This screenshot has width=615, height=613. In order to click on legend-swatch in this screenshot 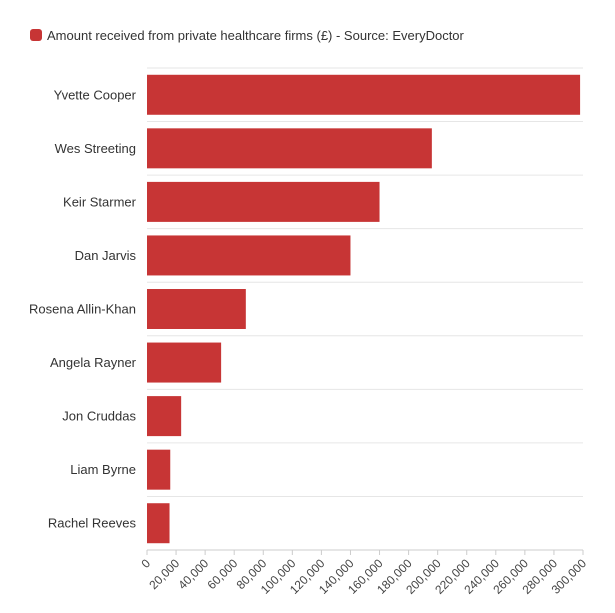, I will do `click(36, 35)`.